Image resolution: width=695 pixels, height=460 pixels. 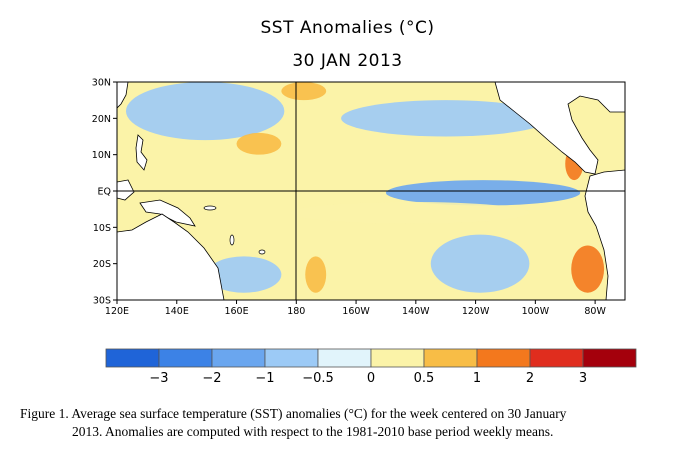 I want to click on y-tick-label: 10N, so click(x=101, y=155).